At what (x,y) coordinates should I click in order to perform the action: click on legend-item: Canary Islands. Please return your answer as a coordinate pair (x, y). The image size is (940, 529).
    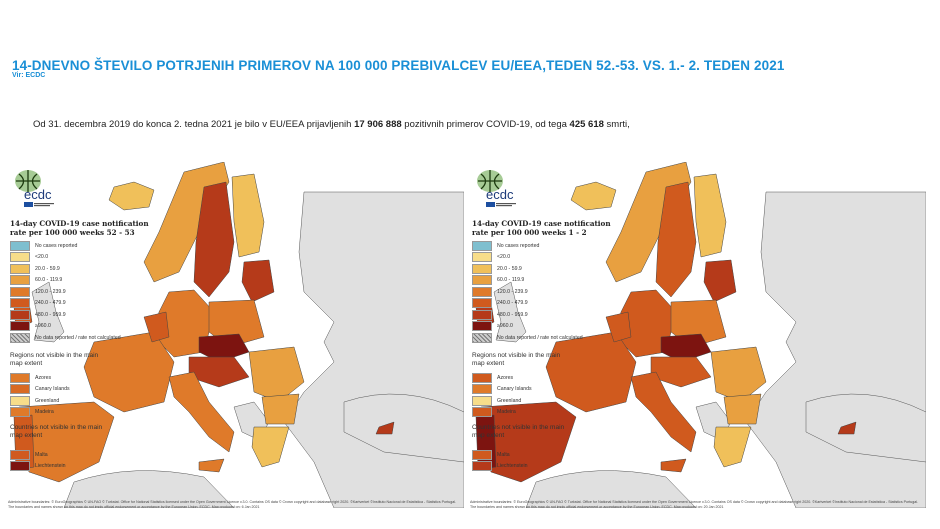
    Looking at the image, I should click on (502, 390).